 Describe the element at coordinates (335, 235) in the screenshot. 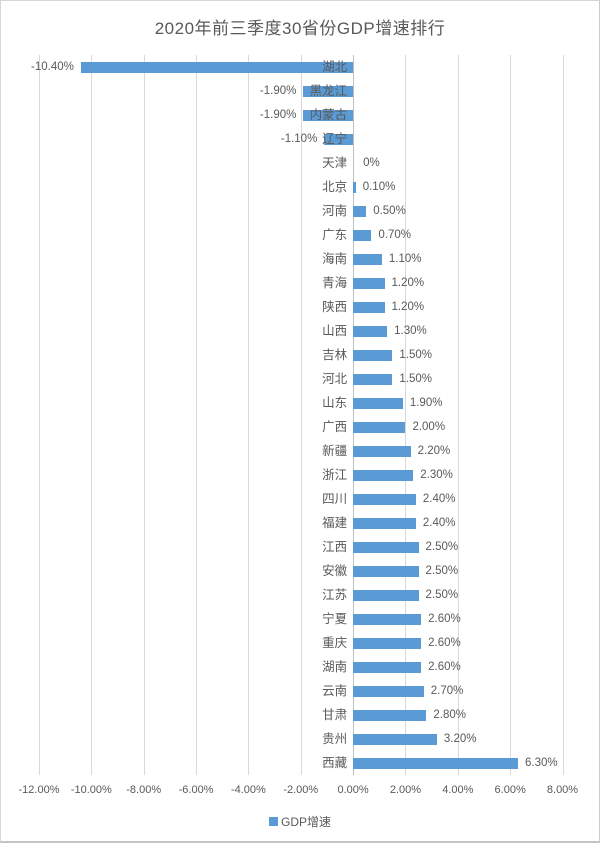

I see `category-label: 广东` at that location.